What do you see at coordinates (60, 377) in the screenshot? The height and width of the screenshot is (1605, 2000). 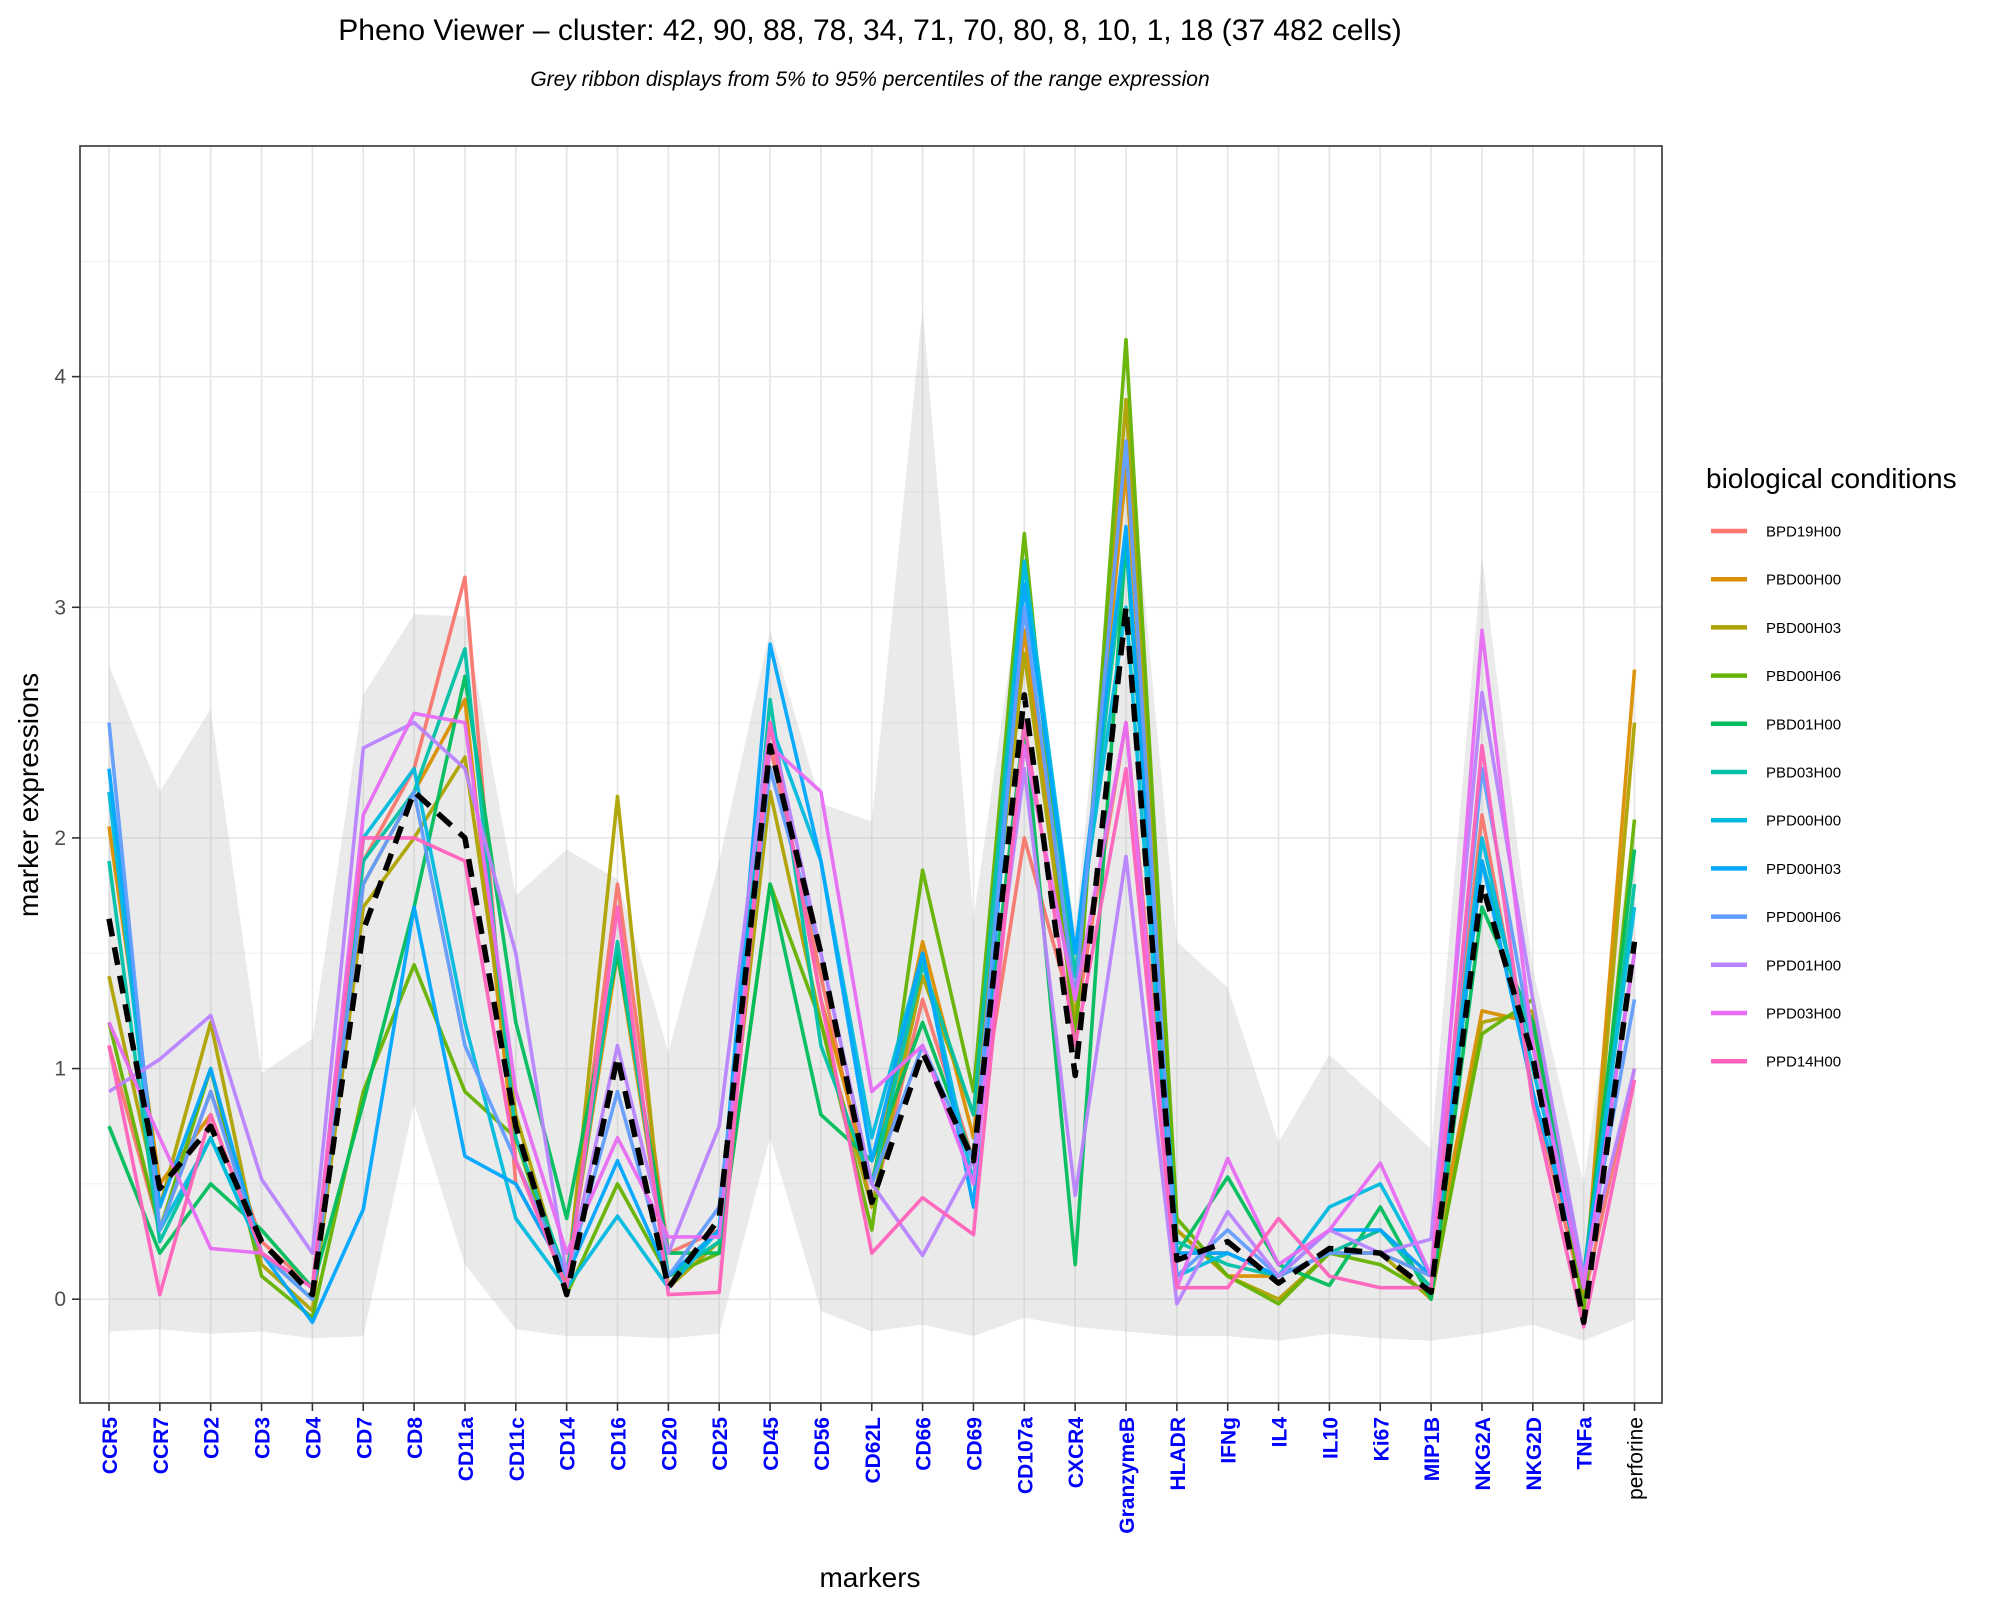 I see `y-tick-label: 4` at bounding box center [60, 377].